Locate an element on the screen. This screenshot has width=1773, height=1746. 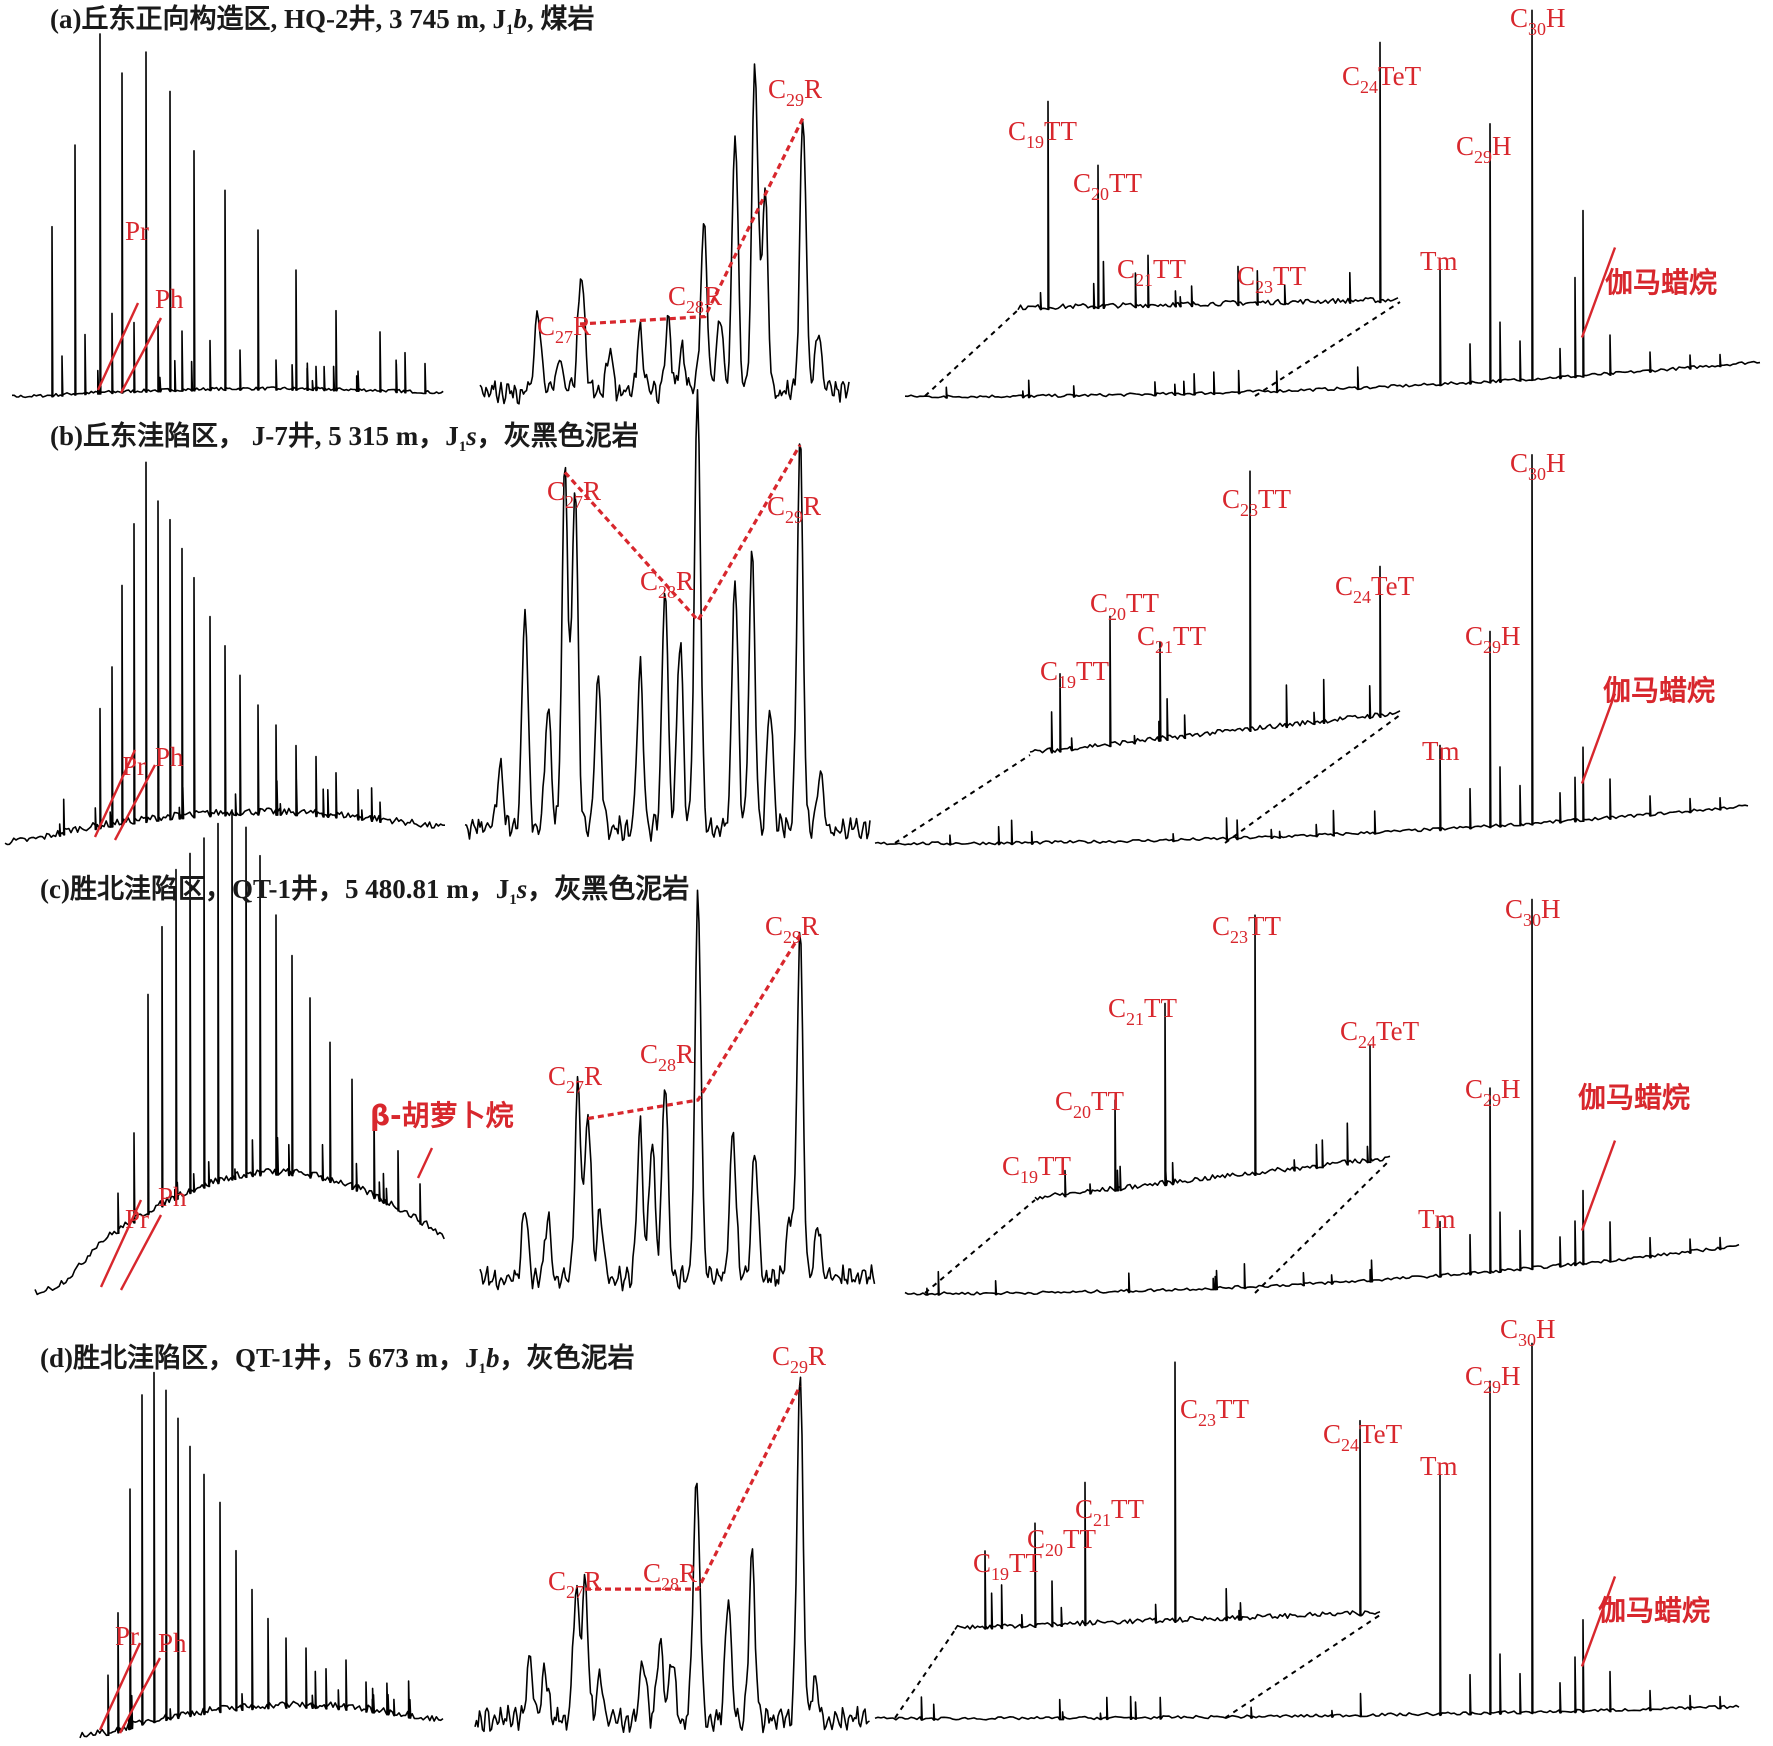
n-alkane-trace-b is located at coordinates (224, 653).